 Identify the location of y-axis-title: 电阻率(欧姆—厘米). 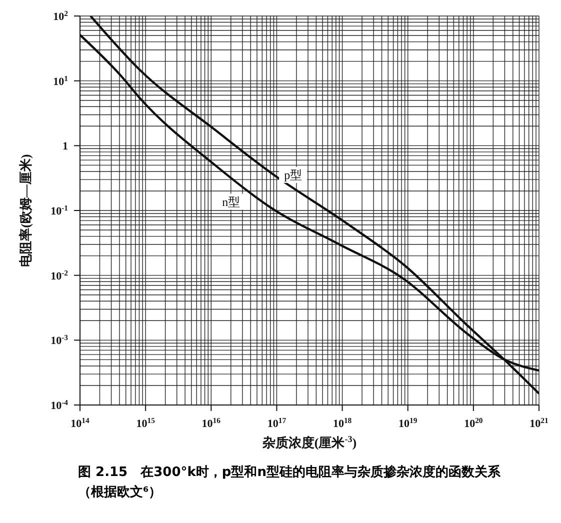
(25, 210).